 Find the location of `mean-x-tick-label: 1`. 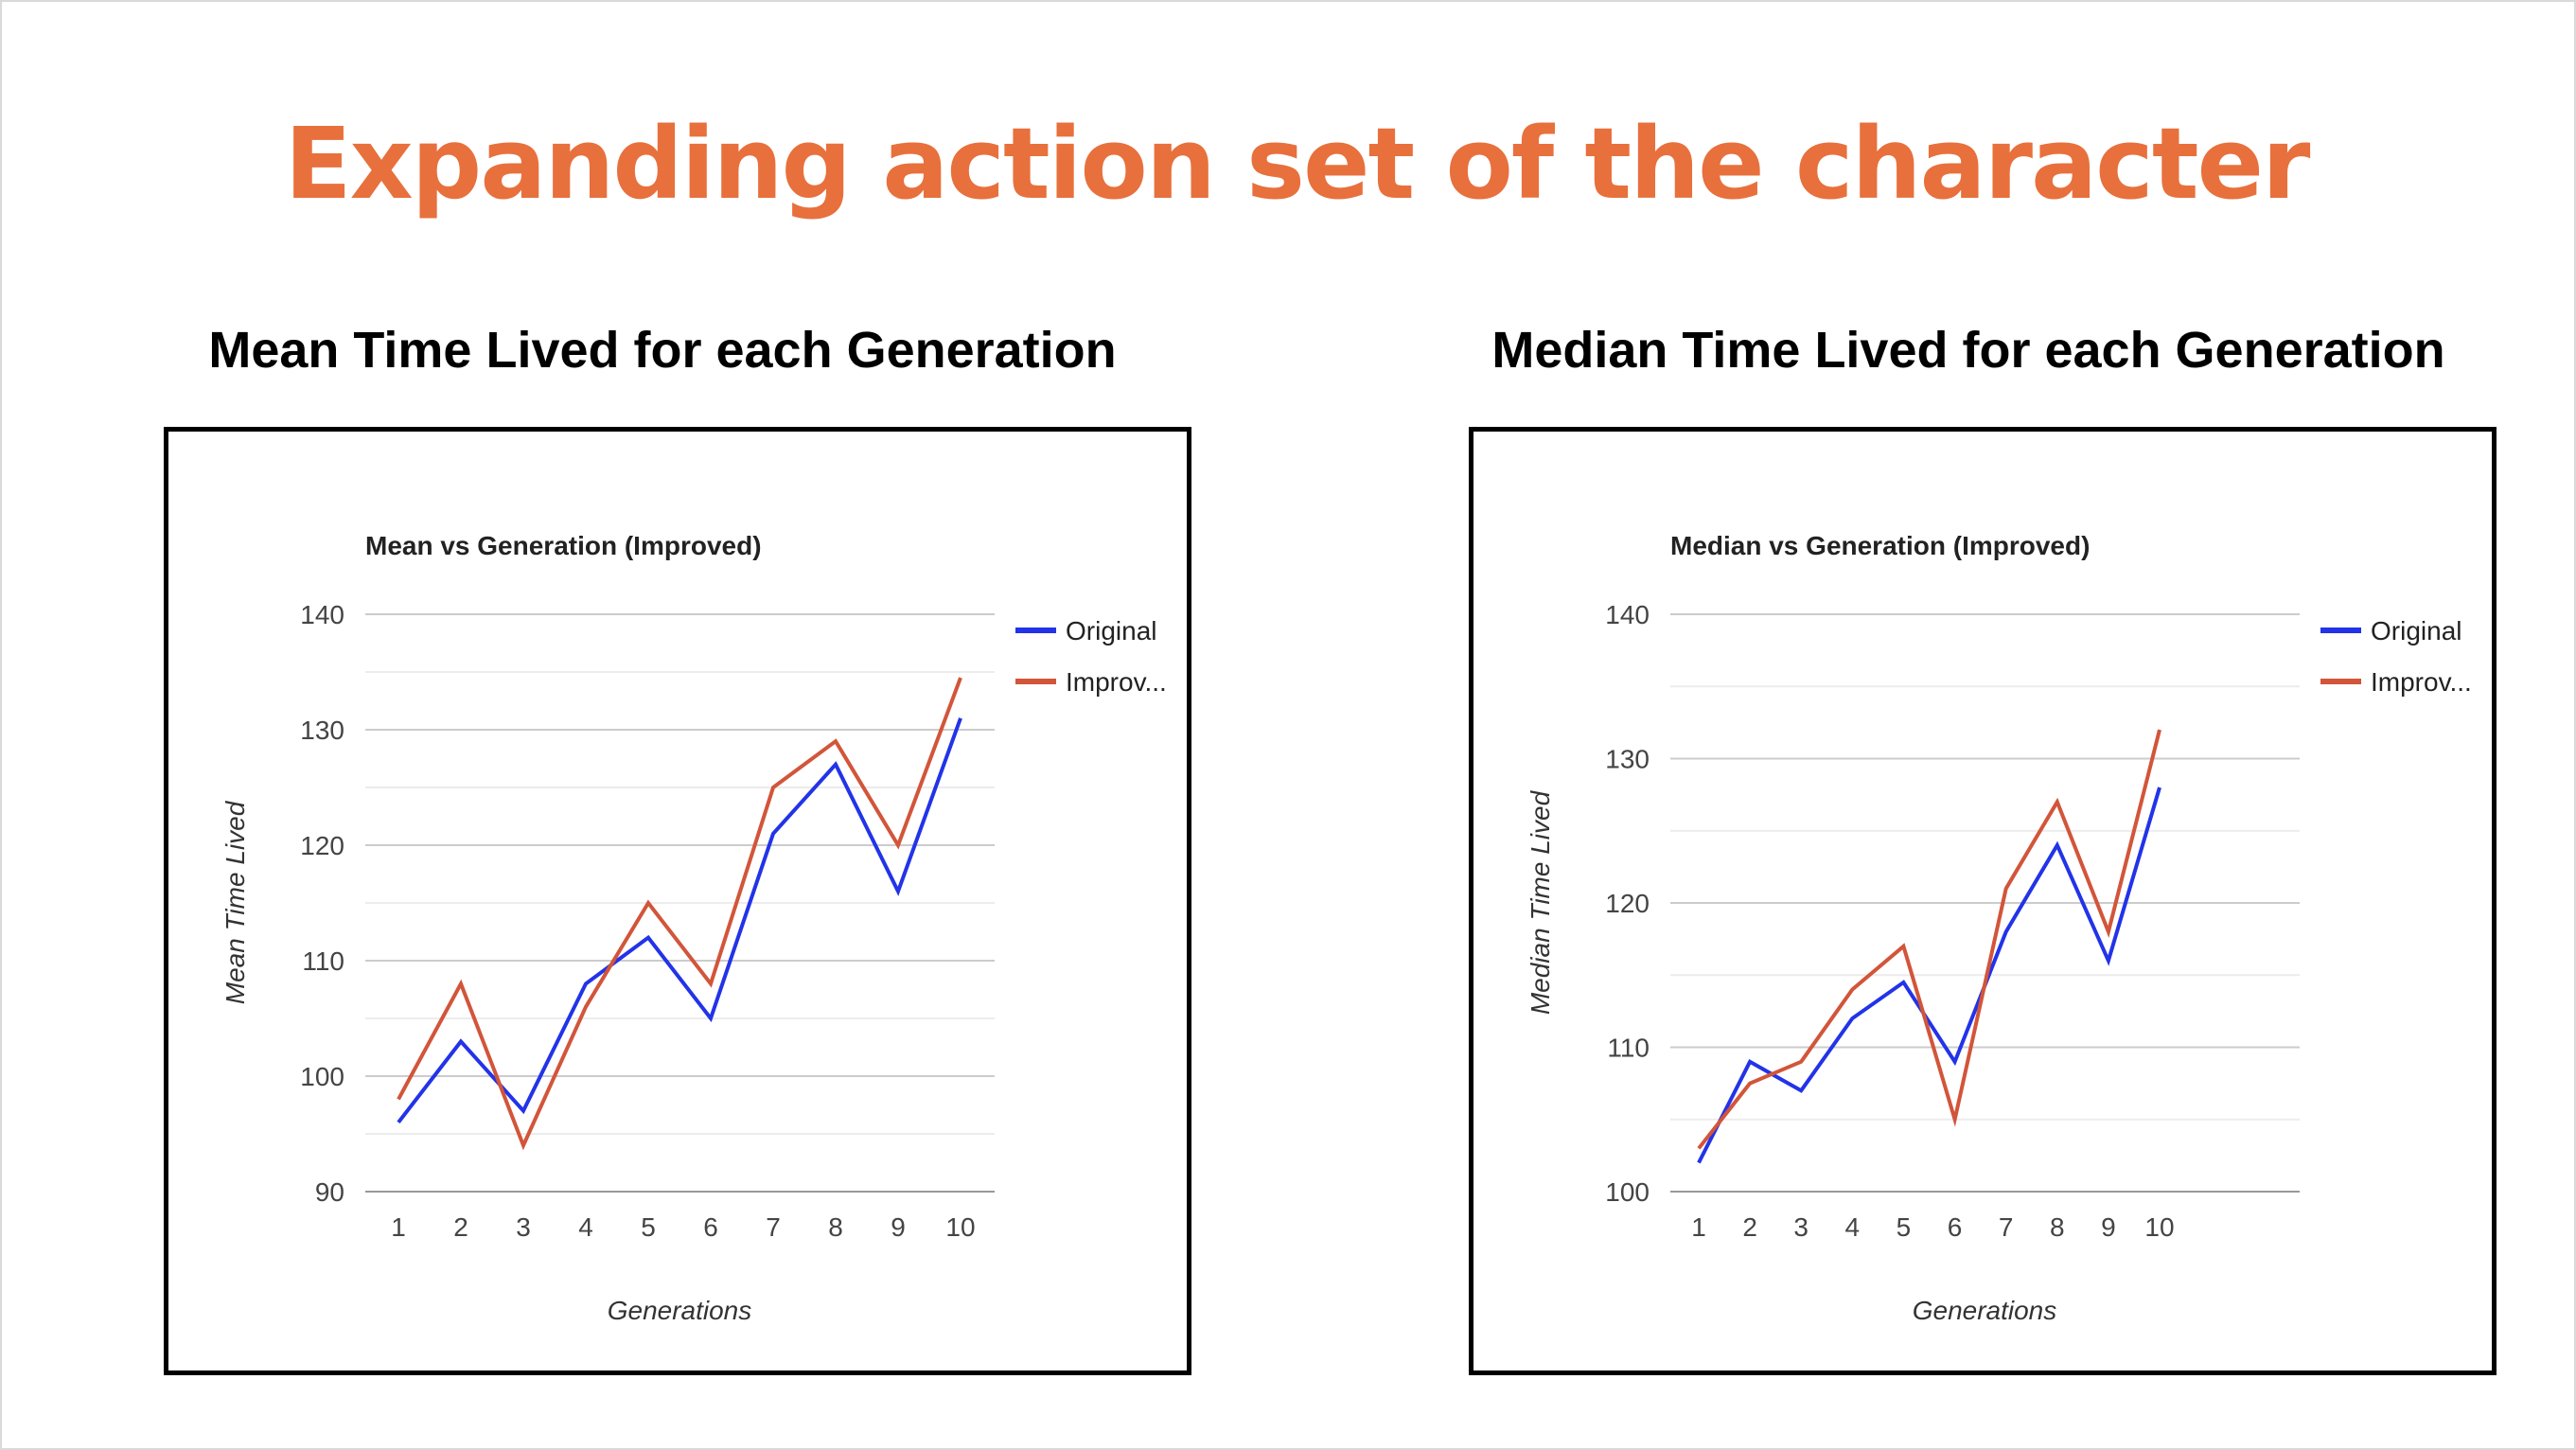

mean-x-tick-label: 1 is located at coordinates (398, 1227).